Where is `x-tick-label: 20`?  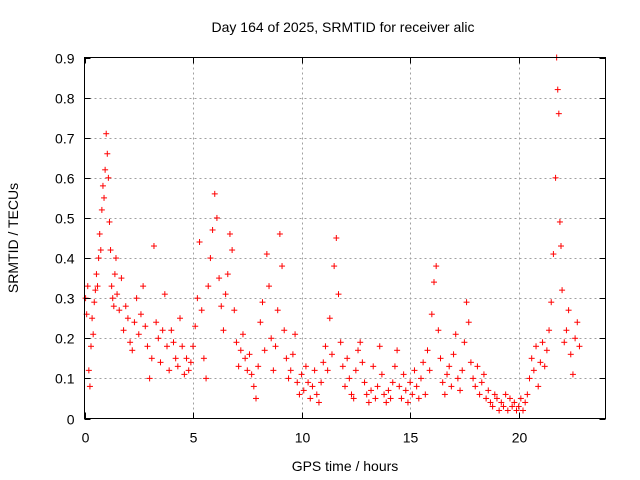 x-tick-label: 20 is located at coordinates (520, 438).